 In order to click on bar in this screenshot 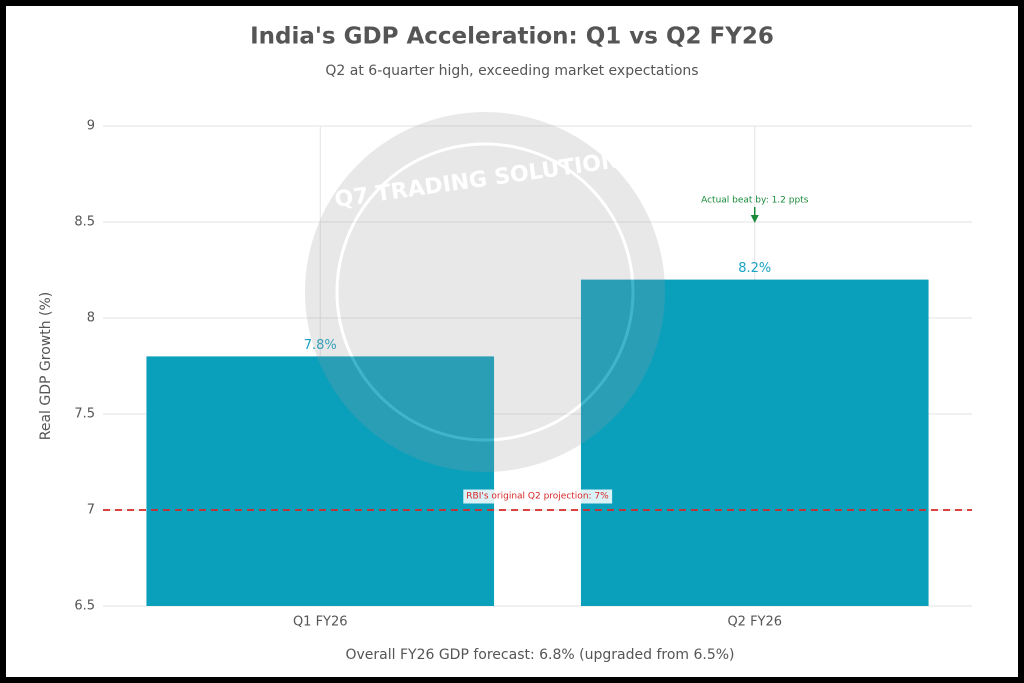, I will do `click(320, 481)`.